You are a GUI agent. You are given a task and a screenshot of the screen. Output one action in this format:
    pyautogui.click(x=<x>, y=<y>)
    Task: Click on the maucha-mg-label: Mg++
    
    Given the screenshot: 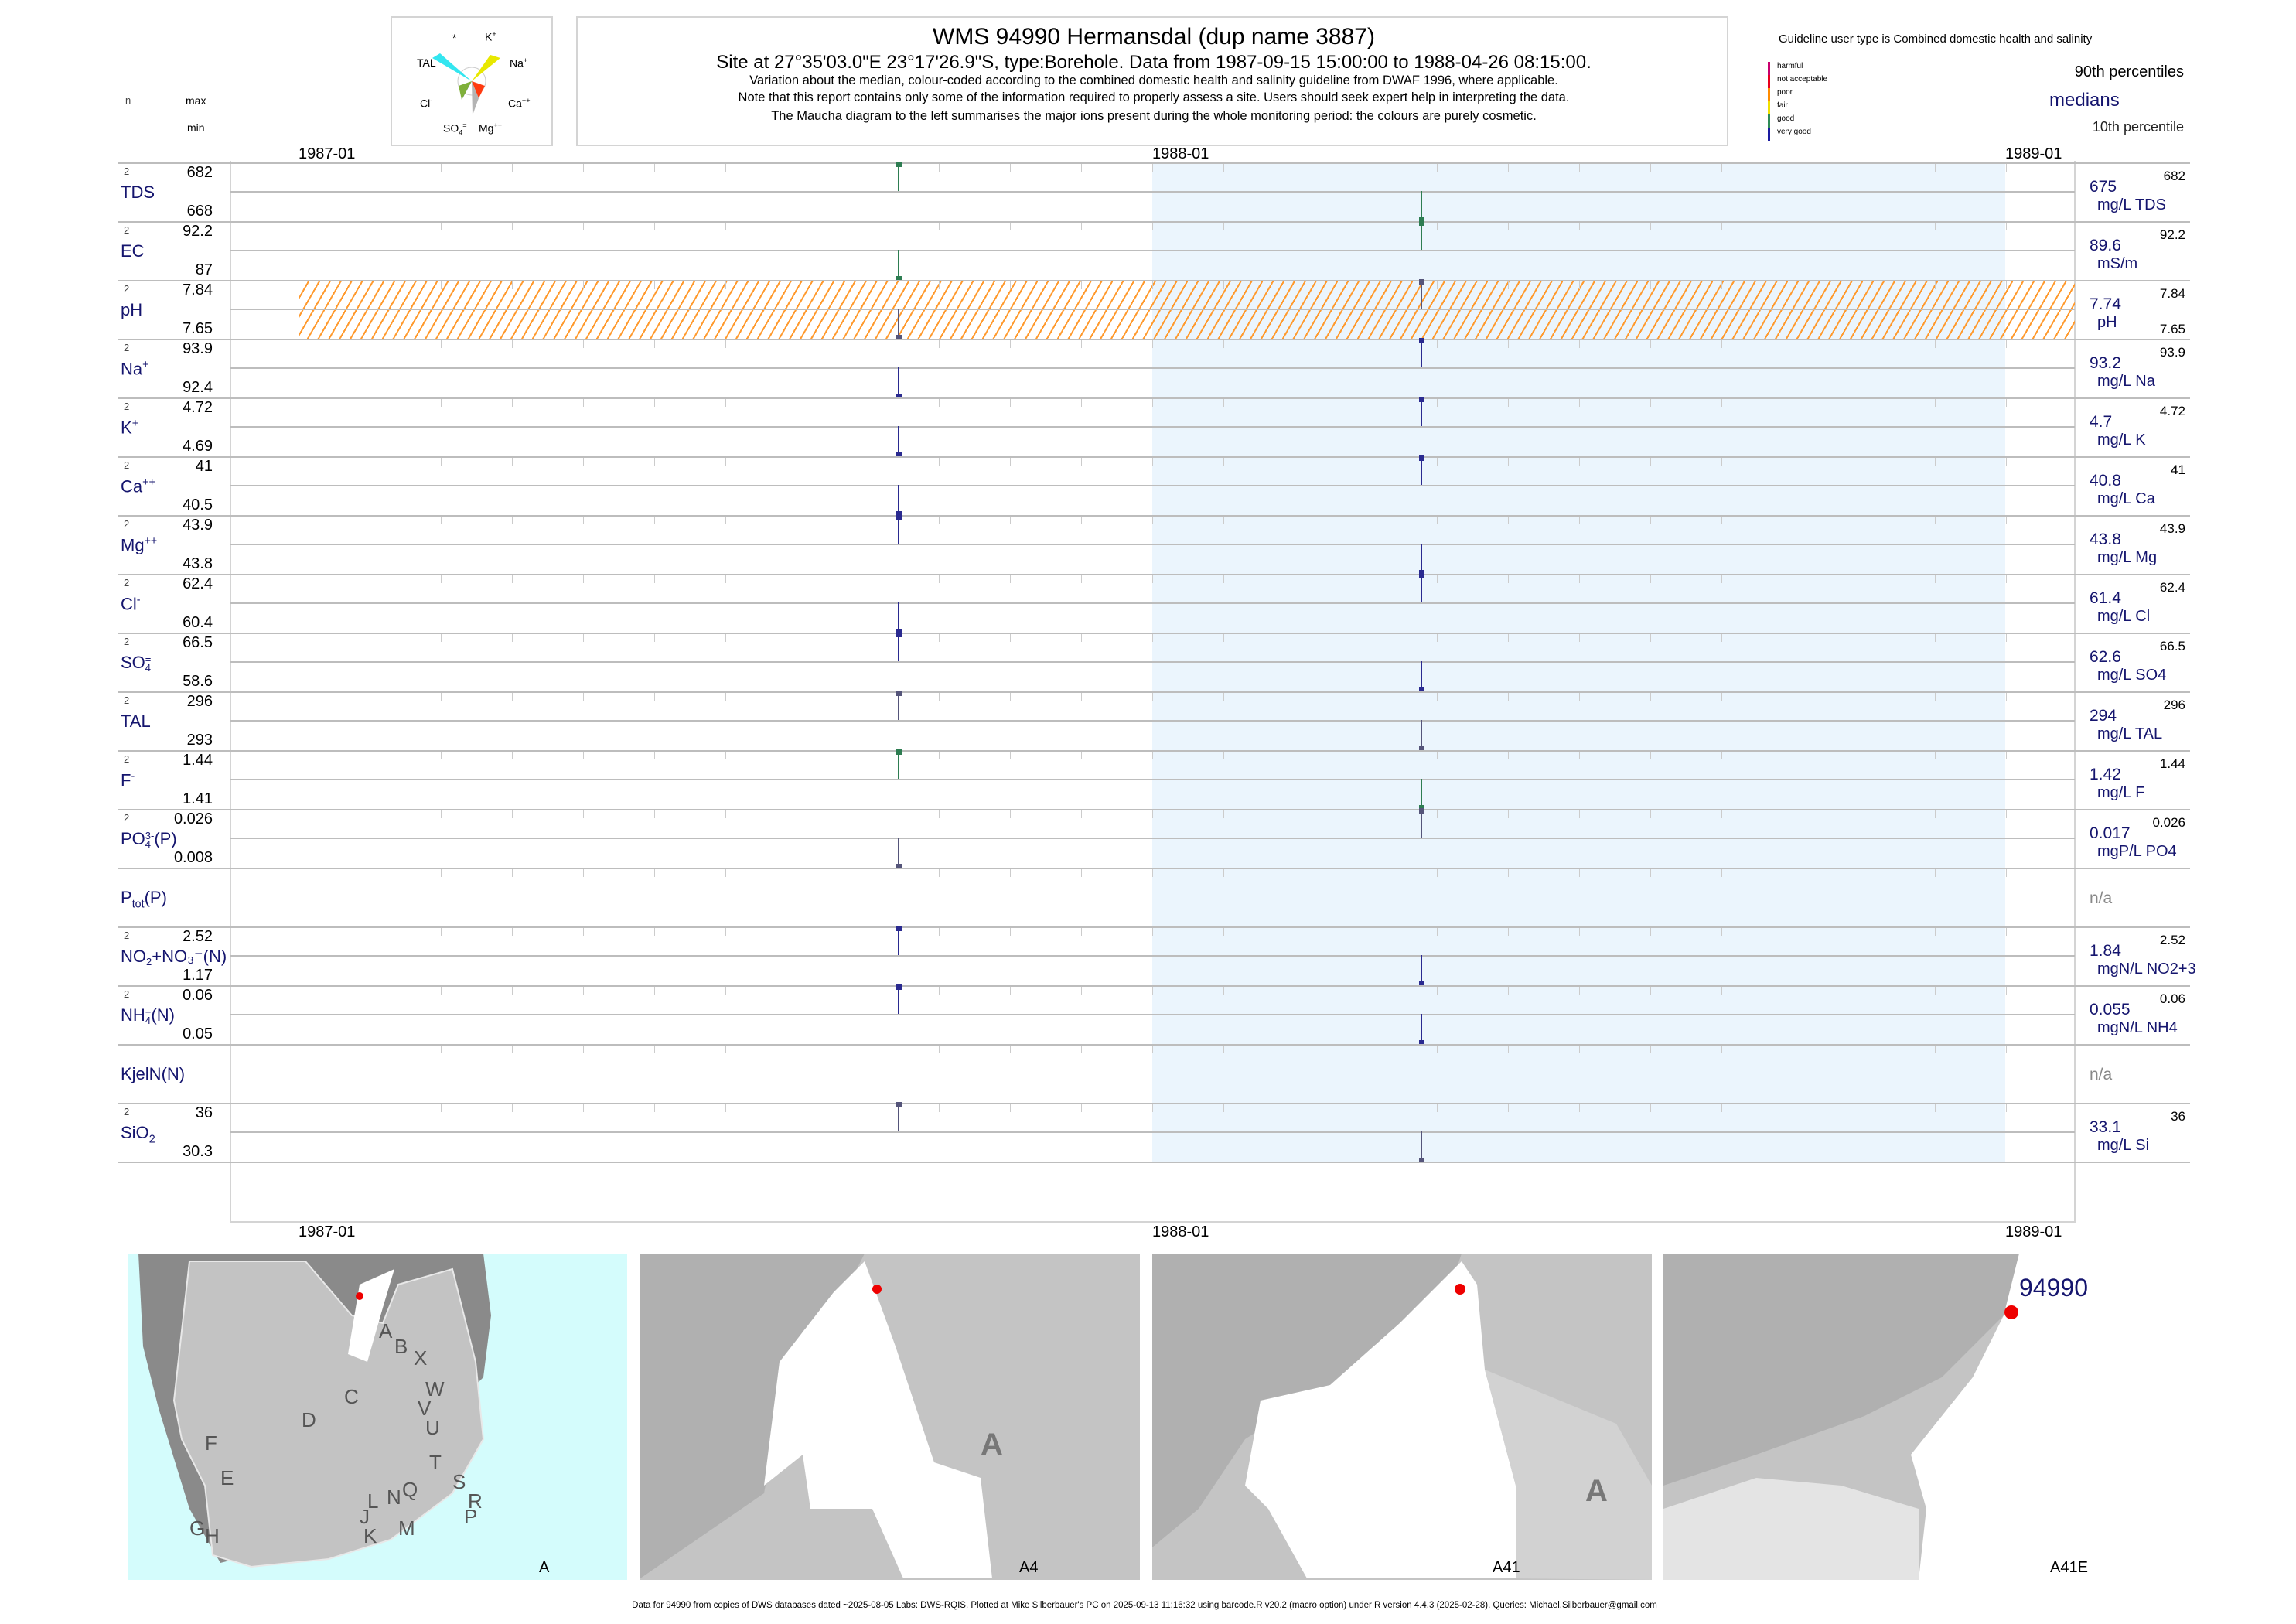 What is the action you would take?
    pyautogui.click(x=491, y=128)
    